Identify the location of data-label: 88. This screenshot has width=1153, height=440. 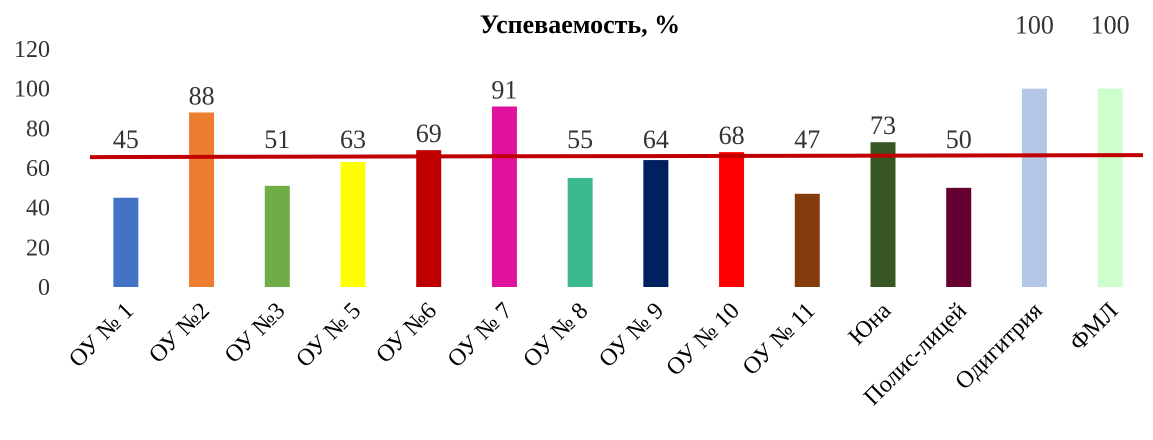
(202, 95).